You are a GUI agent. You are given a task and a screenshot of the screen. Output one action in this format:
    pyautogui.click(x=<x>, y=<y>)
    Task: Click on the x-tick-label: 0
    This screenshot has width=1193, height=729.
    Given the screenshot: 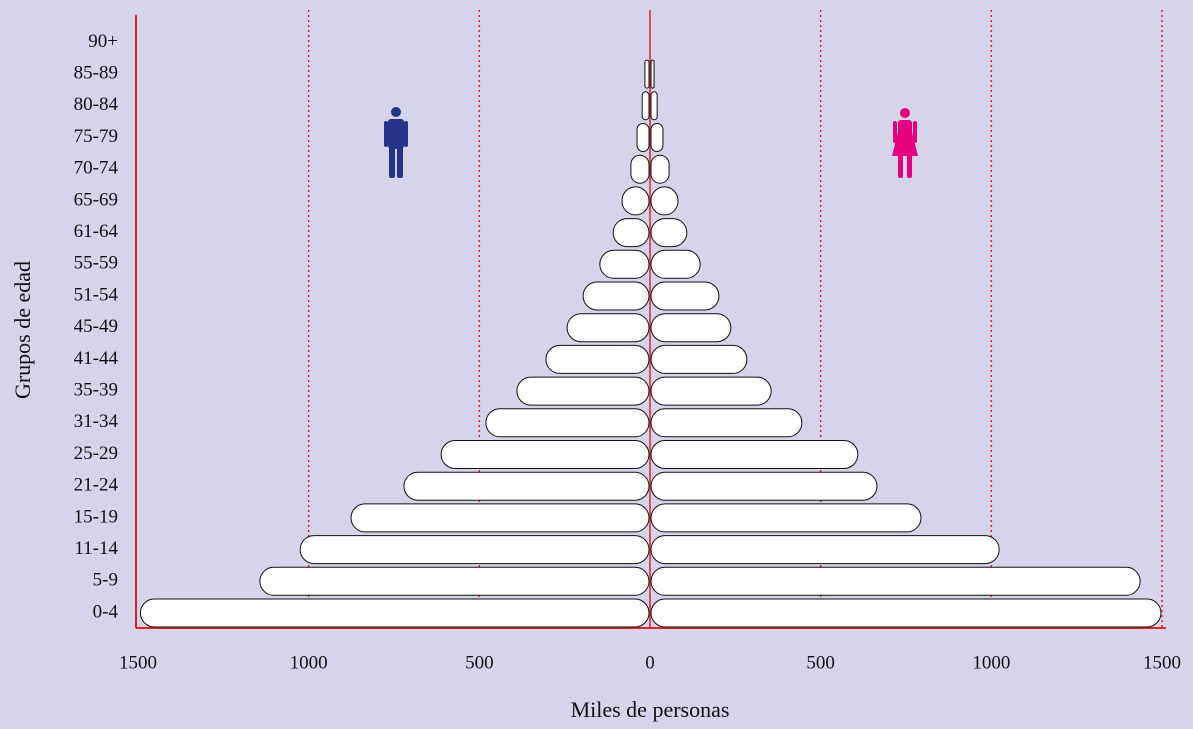 What is the action you would take?
    pyautogui.click(x=650, y=662)
    